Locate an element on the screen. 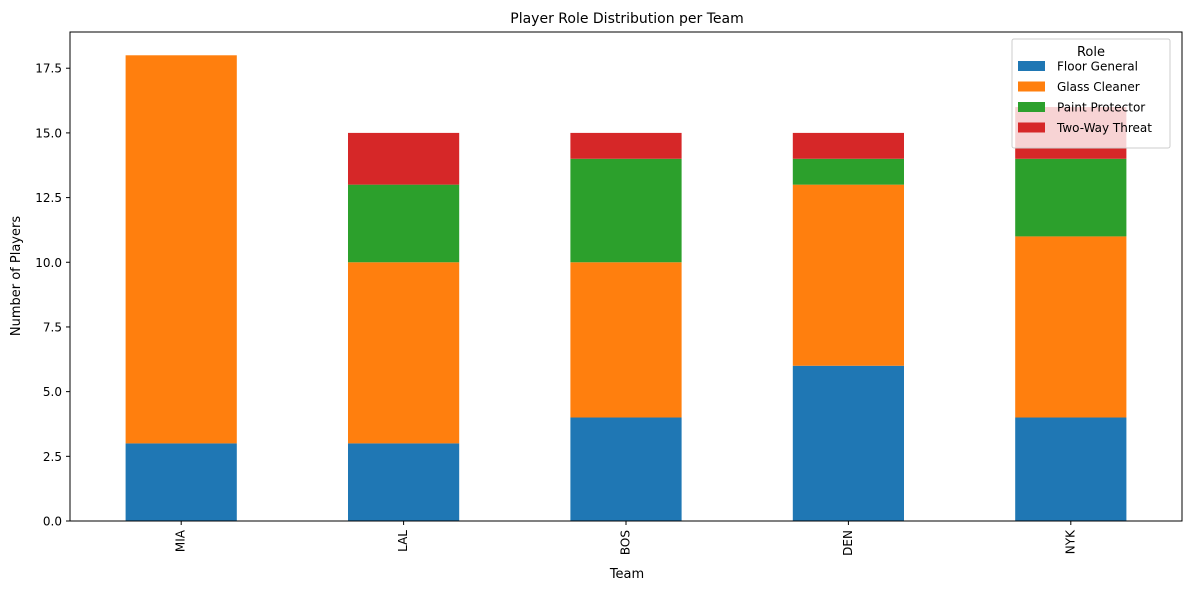 The height and width of the screenshot is (594, 1189). bar-segment-nyk-floor-general is located at coordinates (1071, 469).